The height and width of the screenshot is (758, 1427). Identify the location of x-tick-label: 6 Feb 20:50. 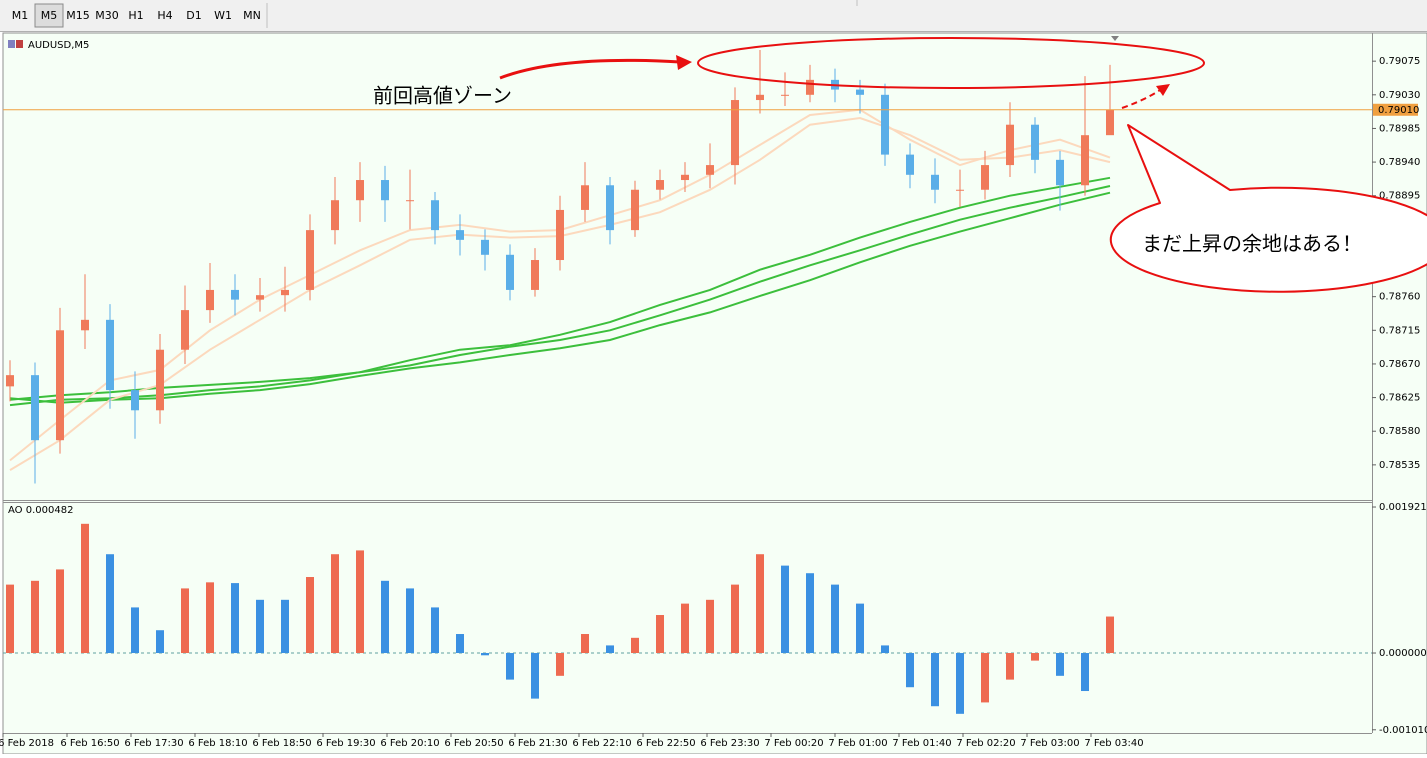
(473, 743).